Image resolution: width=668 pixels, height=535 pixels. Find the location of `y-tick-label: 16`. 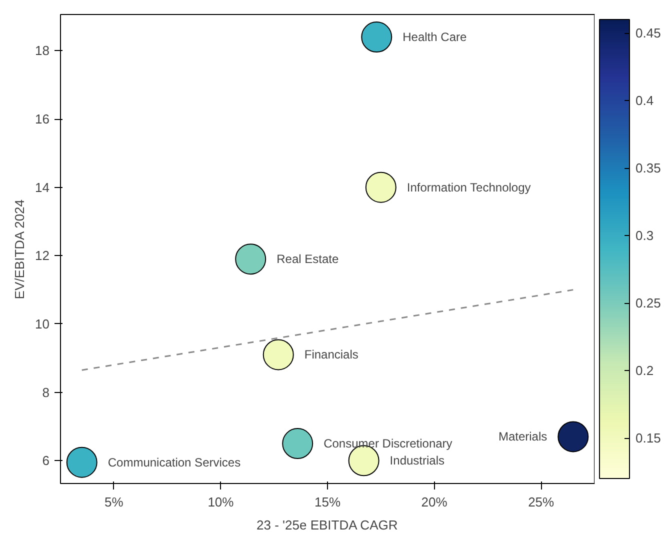

y-tick-label: 16 is located at coordinates (42, 119).